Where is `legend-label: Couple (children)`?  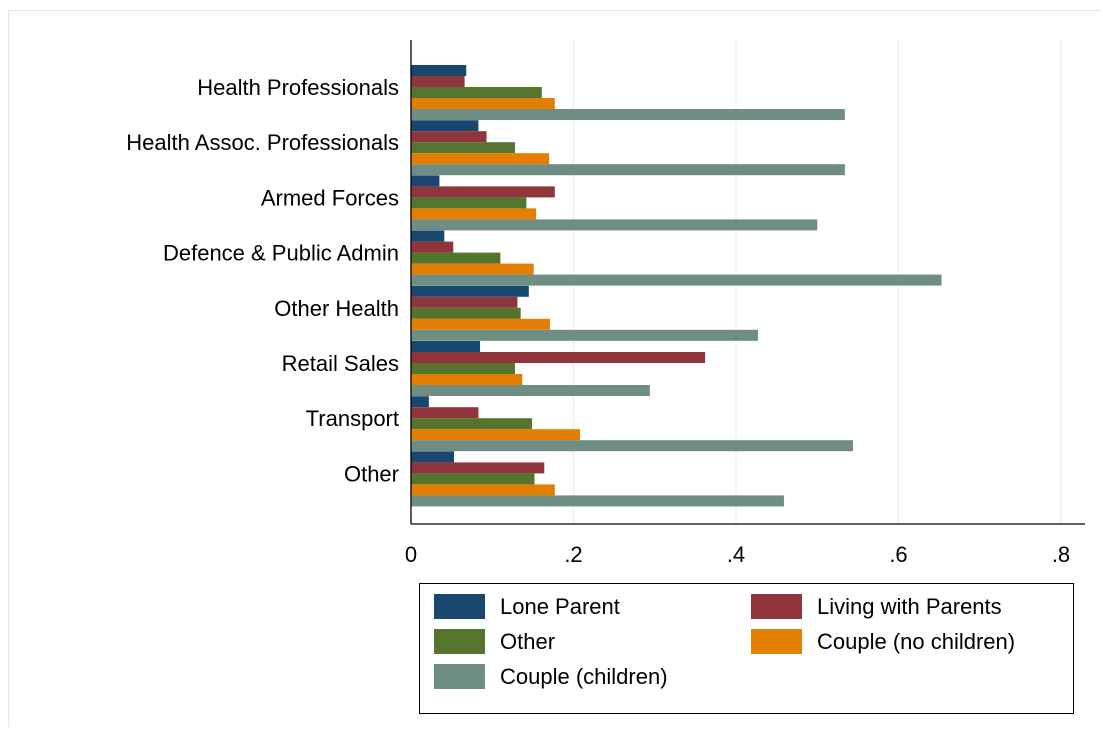
legend-label: Couple (children) is located at coordinates (584, 676).